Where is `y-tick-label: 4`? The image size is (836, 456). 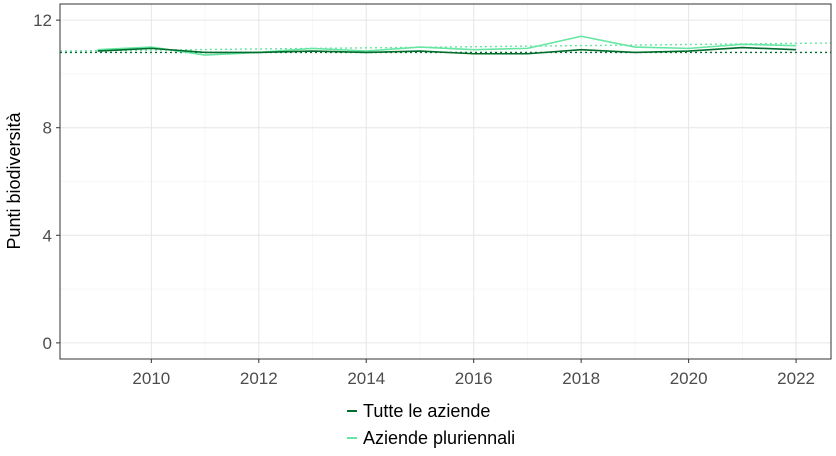
y-tick-label: 4 is located at coordinates (47, 235).